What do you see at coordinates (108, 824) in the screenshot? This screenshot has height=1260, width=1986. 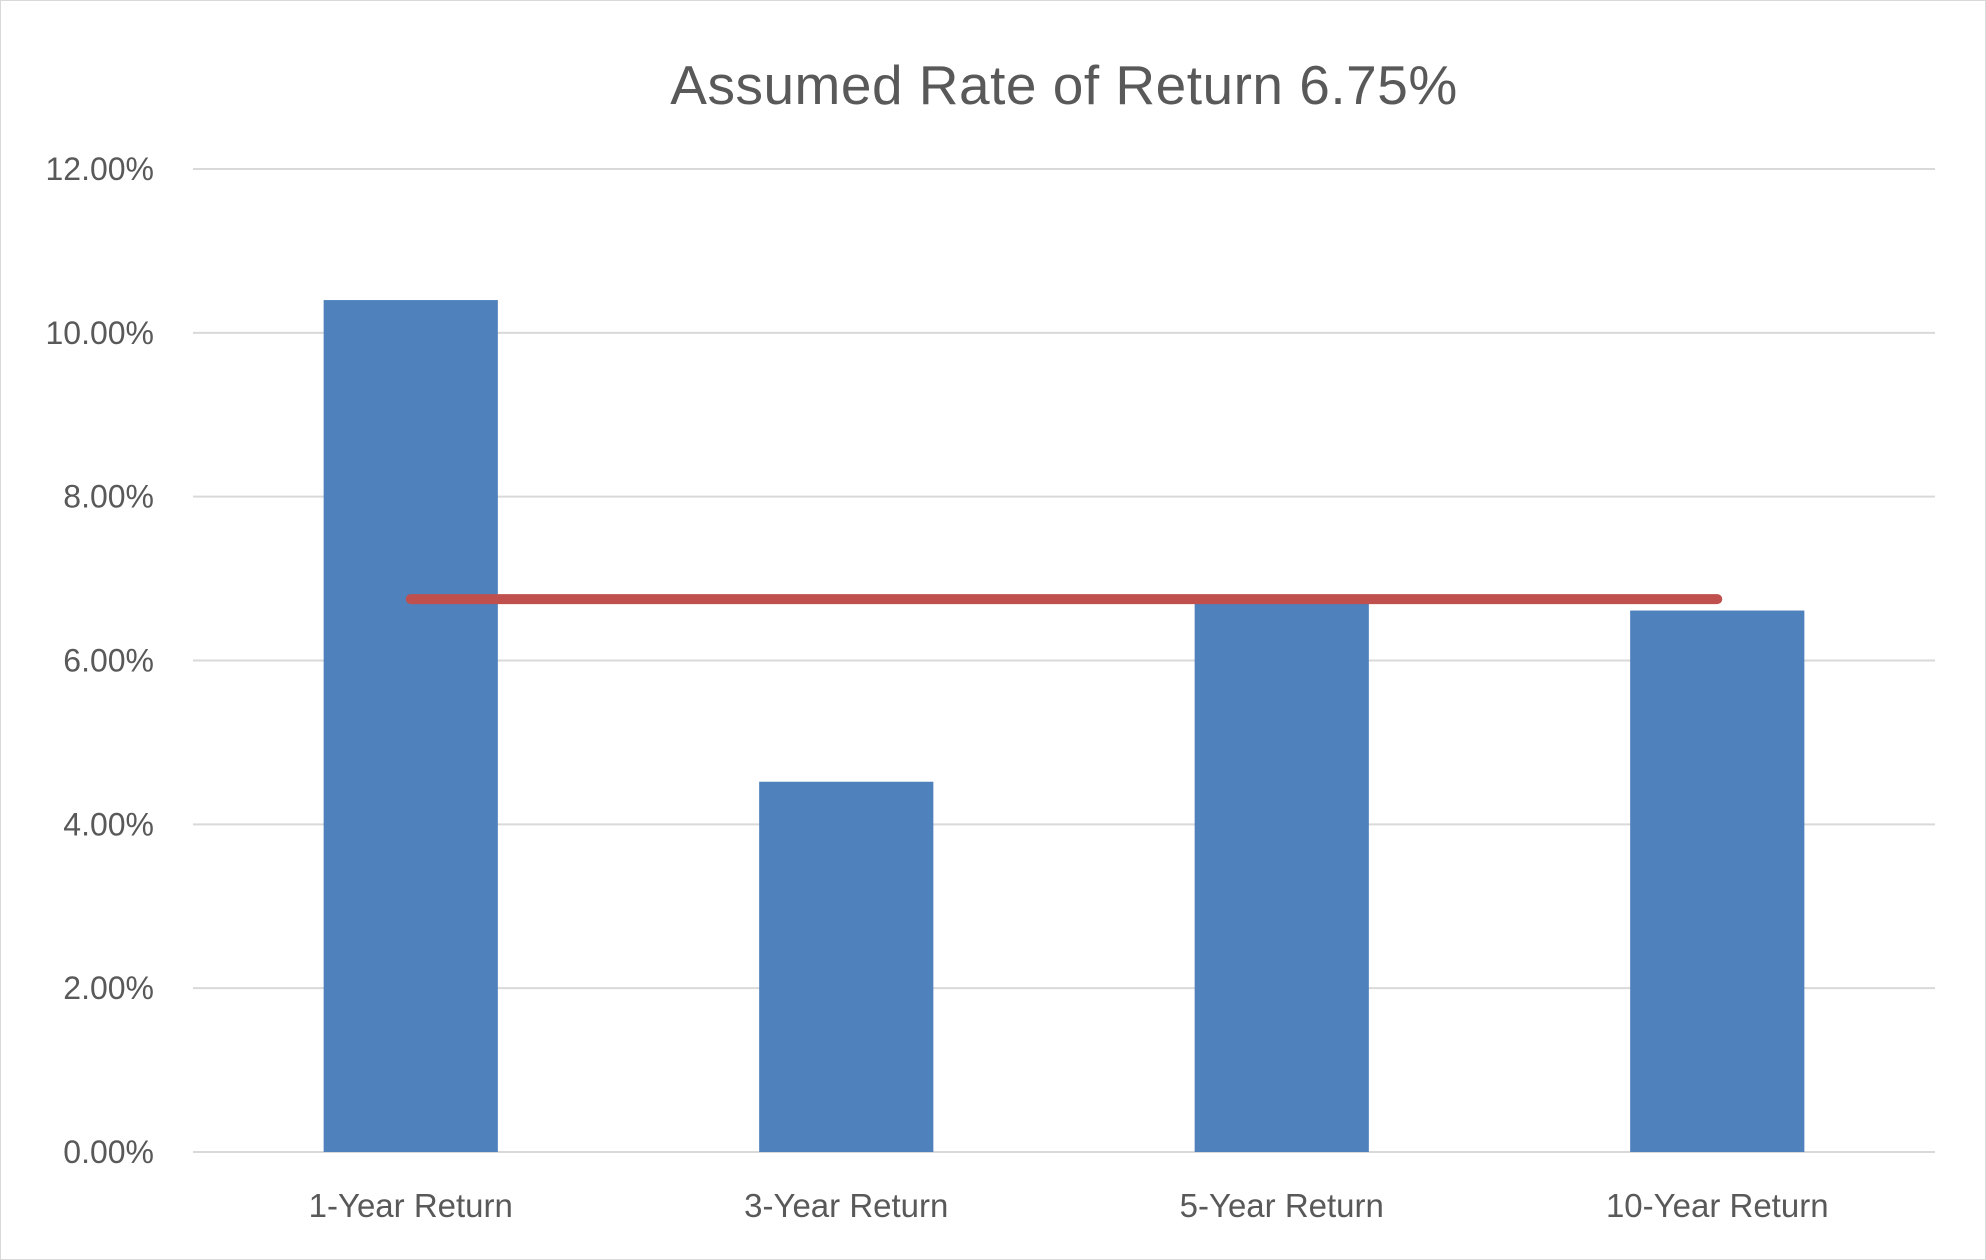 I see `y-tick-label: 4.00%` at bounding box center [108, 824].